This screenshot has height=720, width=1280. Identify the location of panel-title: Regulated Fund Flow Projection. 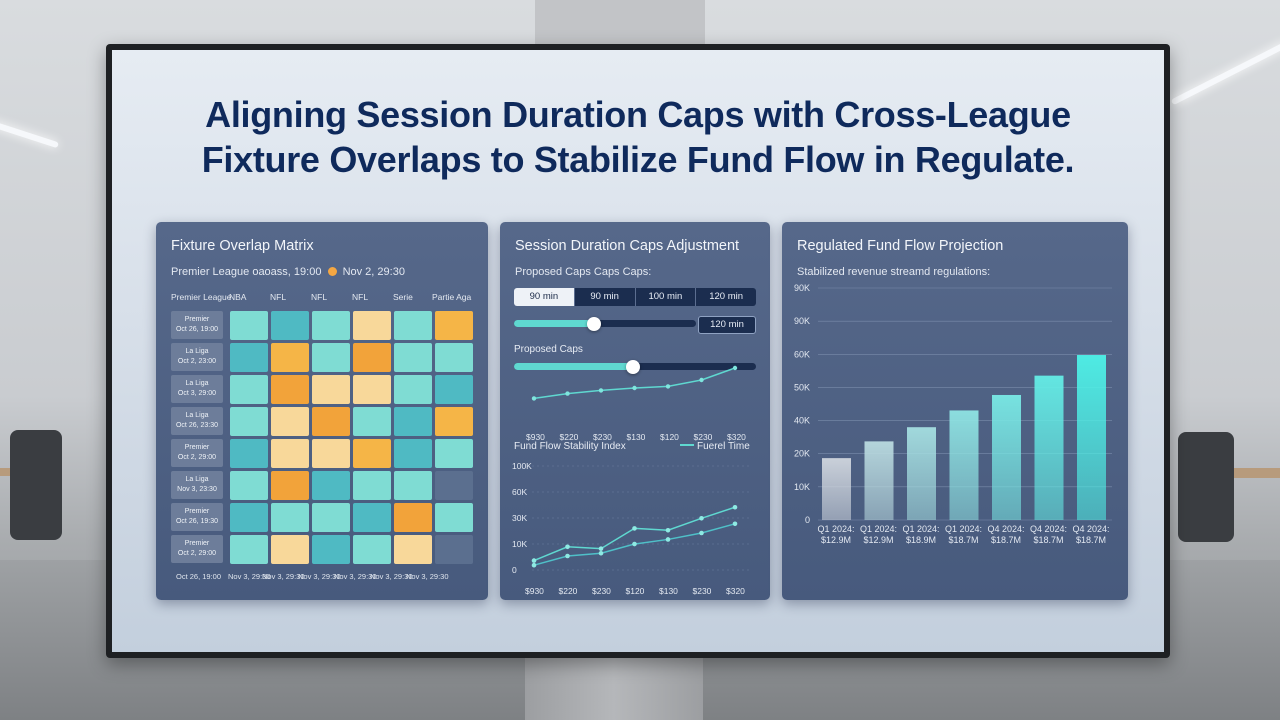
(900, 246).